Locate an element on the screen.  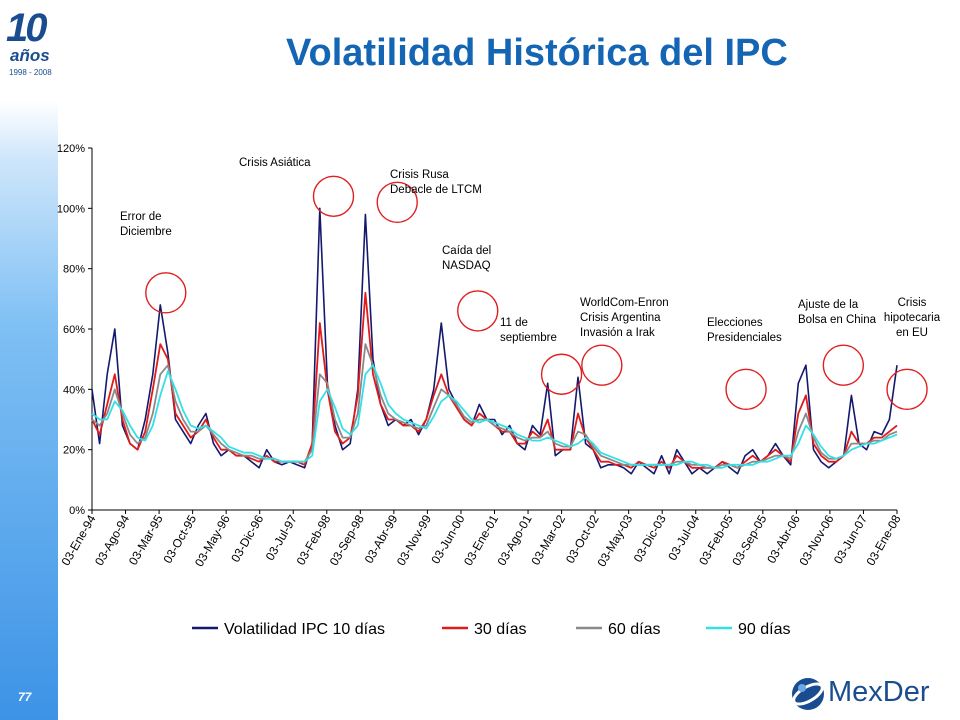
y-tick-label: 20% is located at coordinates (74, 451).